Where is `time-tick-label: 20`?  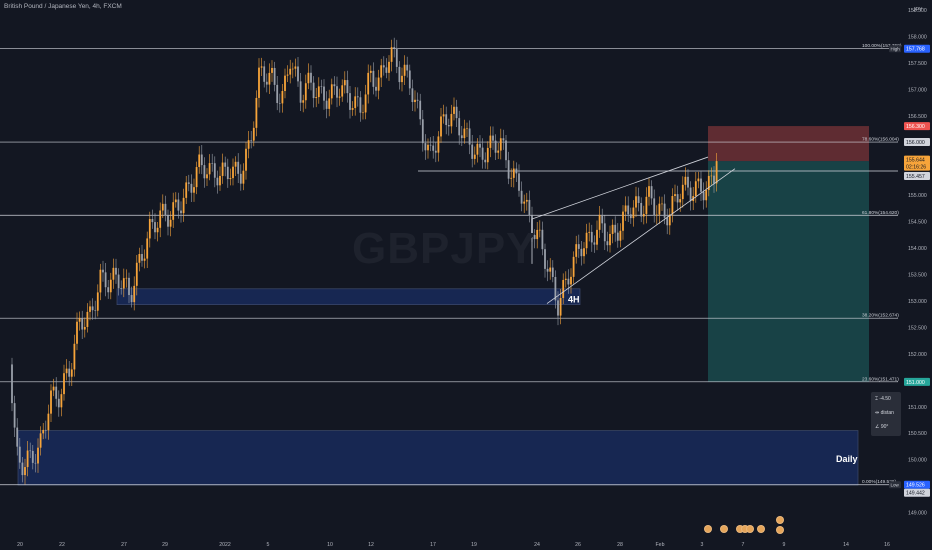
time-tick-label: 20 is located at coordinates (20, 545).